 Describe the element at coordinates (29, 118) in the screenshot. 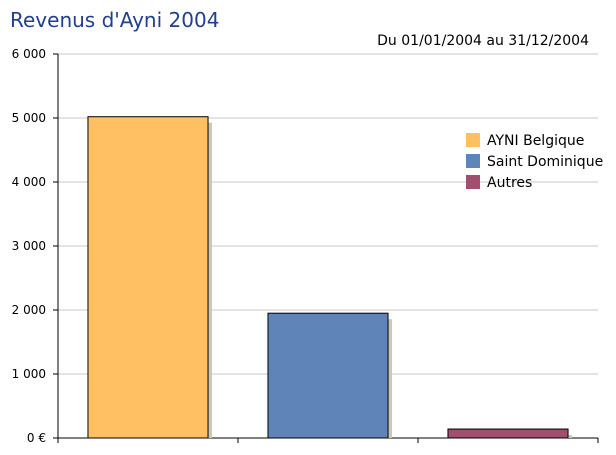

I see `y-tick-label: 5 000` at that location.